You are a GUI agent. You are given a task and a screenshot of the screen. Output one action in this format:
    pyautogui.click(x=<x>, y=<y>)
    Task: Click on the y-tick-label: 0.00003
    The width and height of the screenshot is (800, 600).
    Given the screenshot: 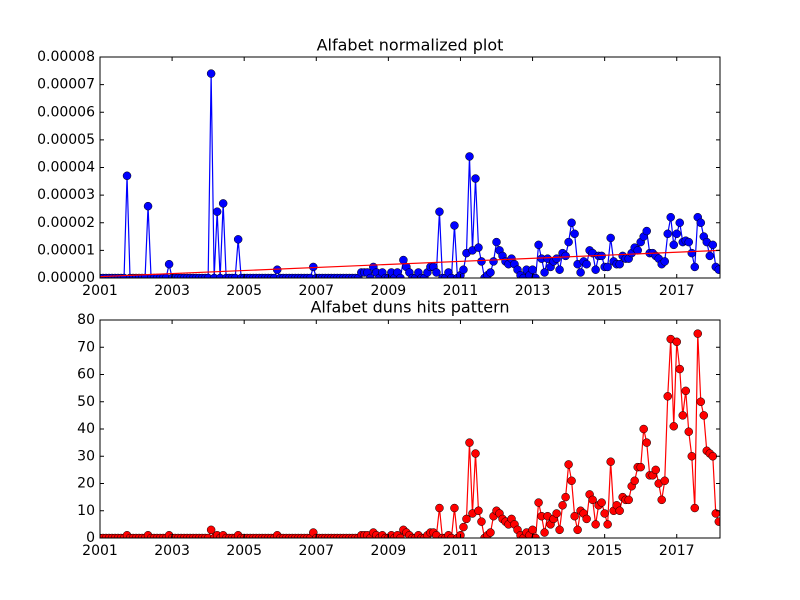 What is the action you would take?
    pyautogui.click(x=66, y=195)
    